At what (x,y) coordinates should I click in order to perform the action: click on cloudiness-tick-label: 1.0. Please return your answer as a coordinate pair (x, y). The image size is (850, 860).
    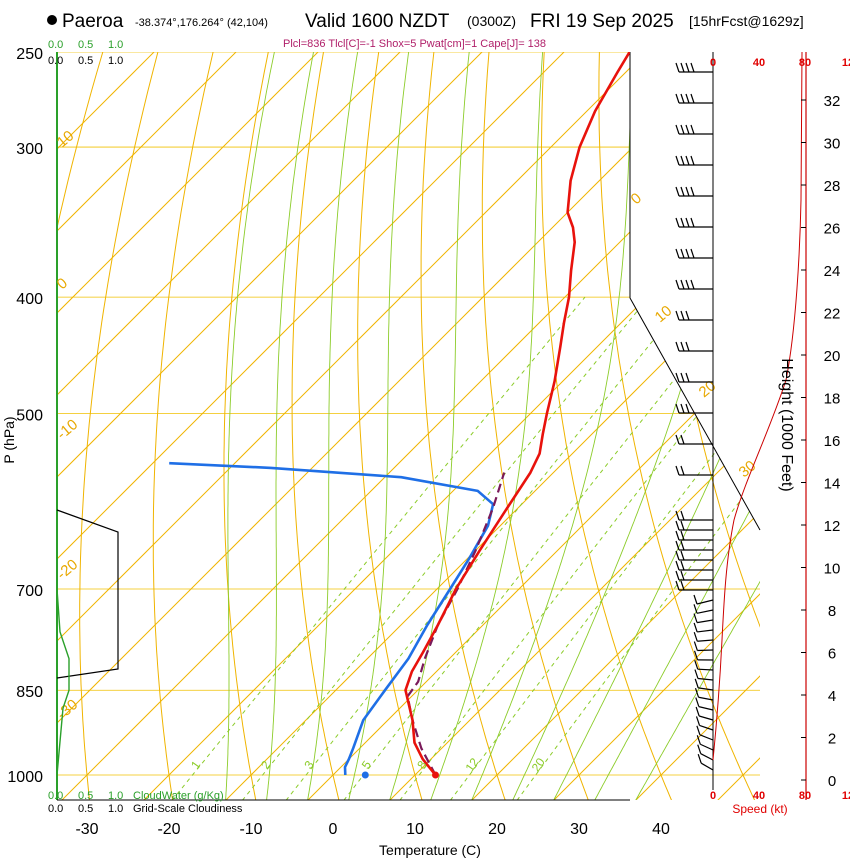
    Looking at the image, I should click on (115, 61).